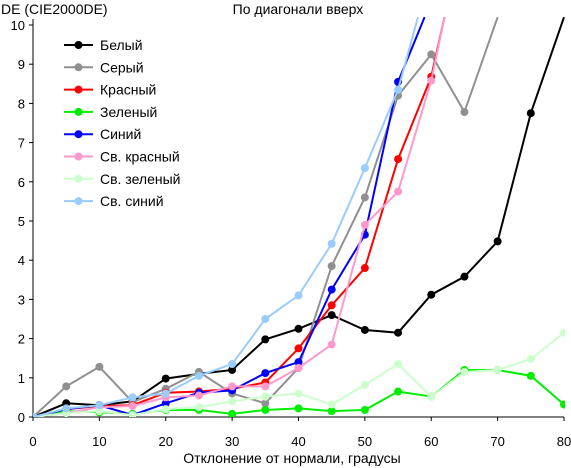 Image resolution: width=571 pixels, height=468 pixels. Describe the element at coordinates (54, 9) in the screenshot. I see `y-axis-title: DE (CIE2000DE)` at that location.